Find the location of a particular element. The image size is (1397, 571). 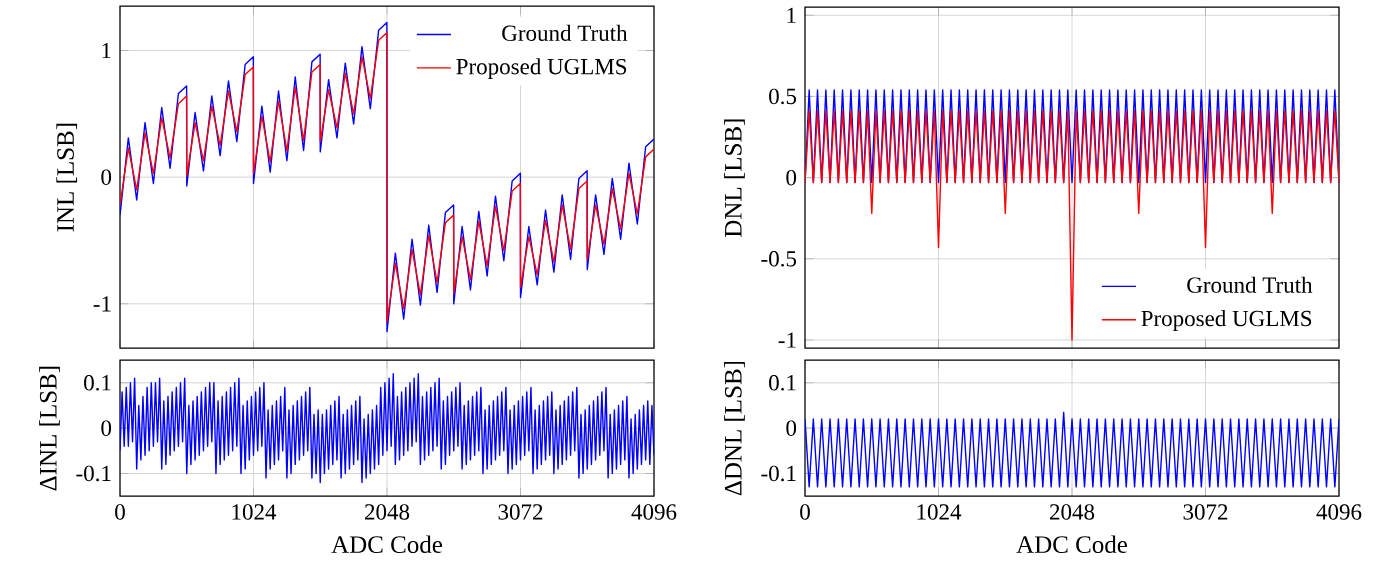

y-axis-title: INL [LSB] is located at coordinates (67, 177).